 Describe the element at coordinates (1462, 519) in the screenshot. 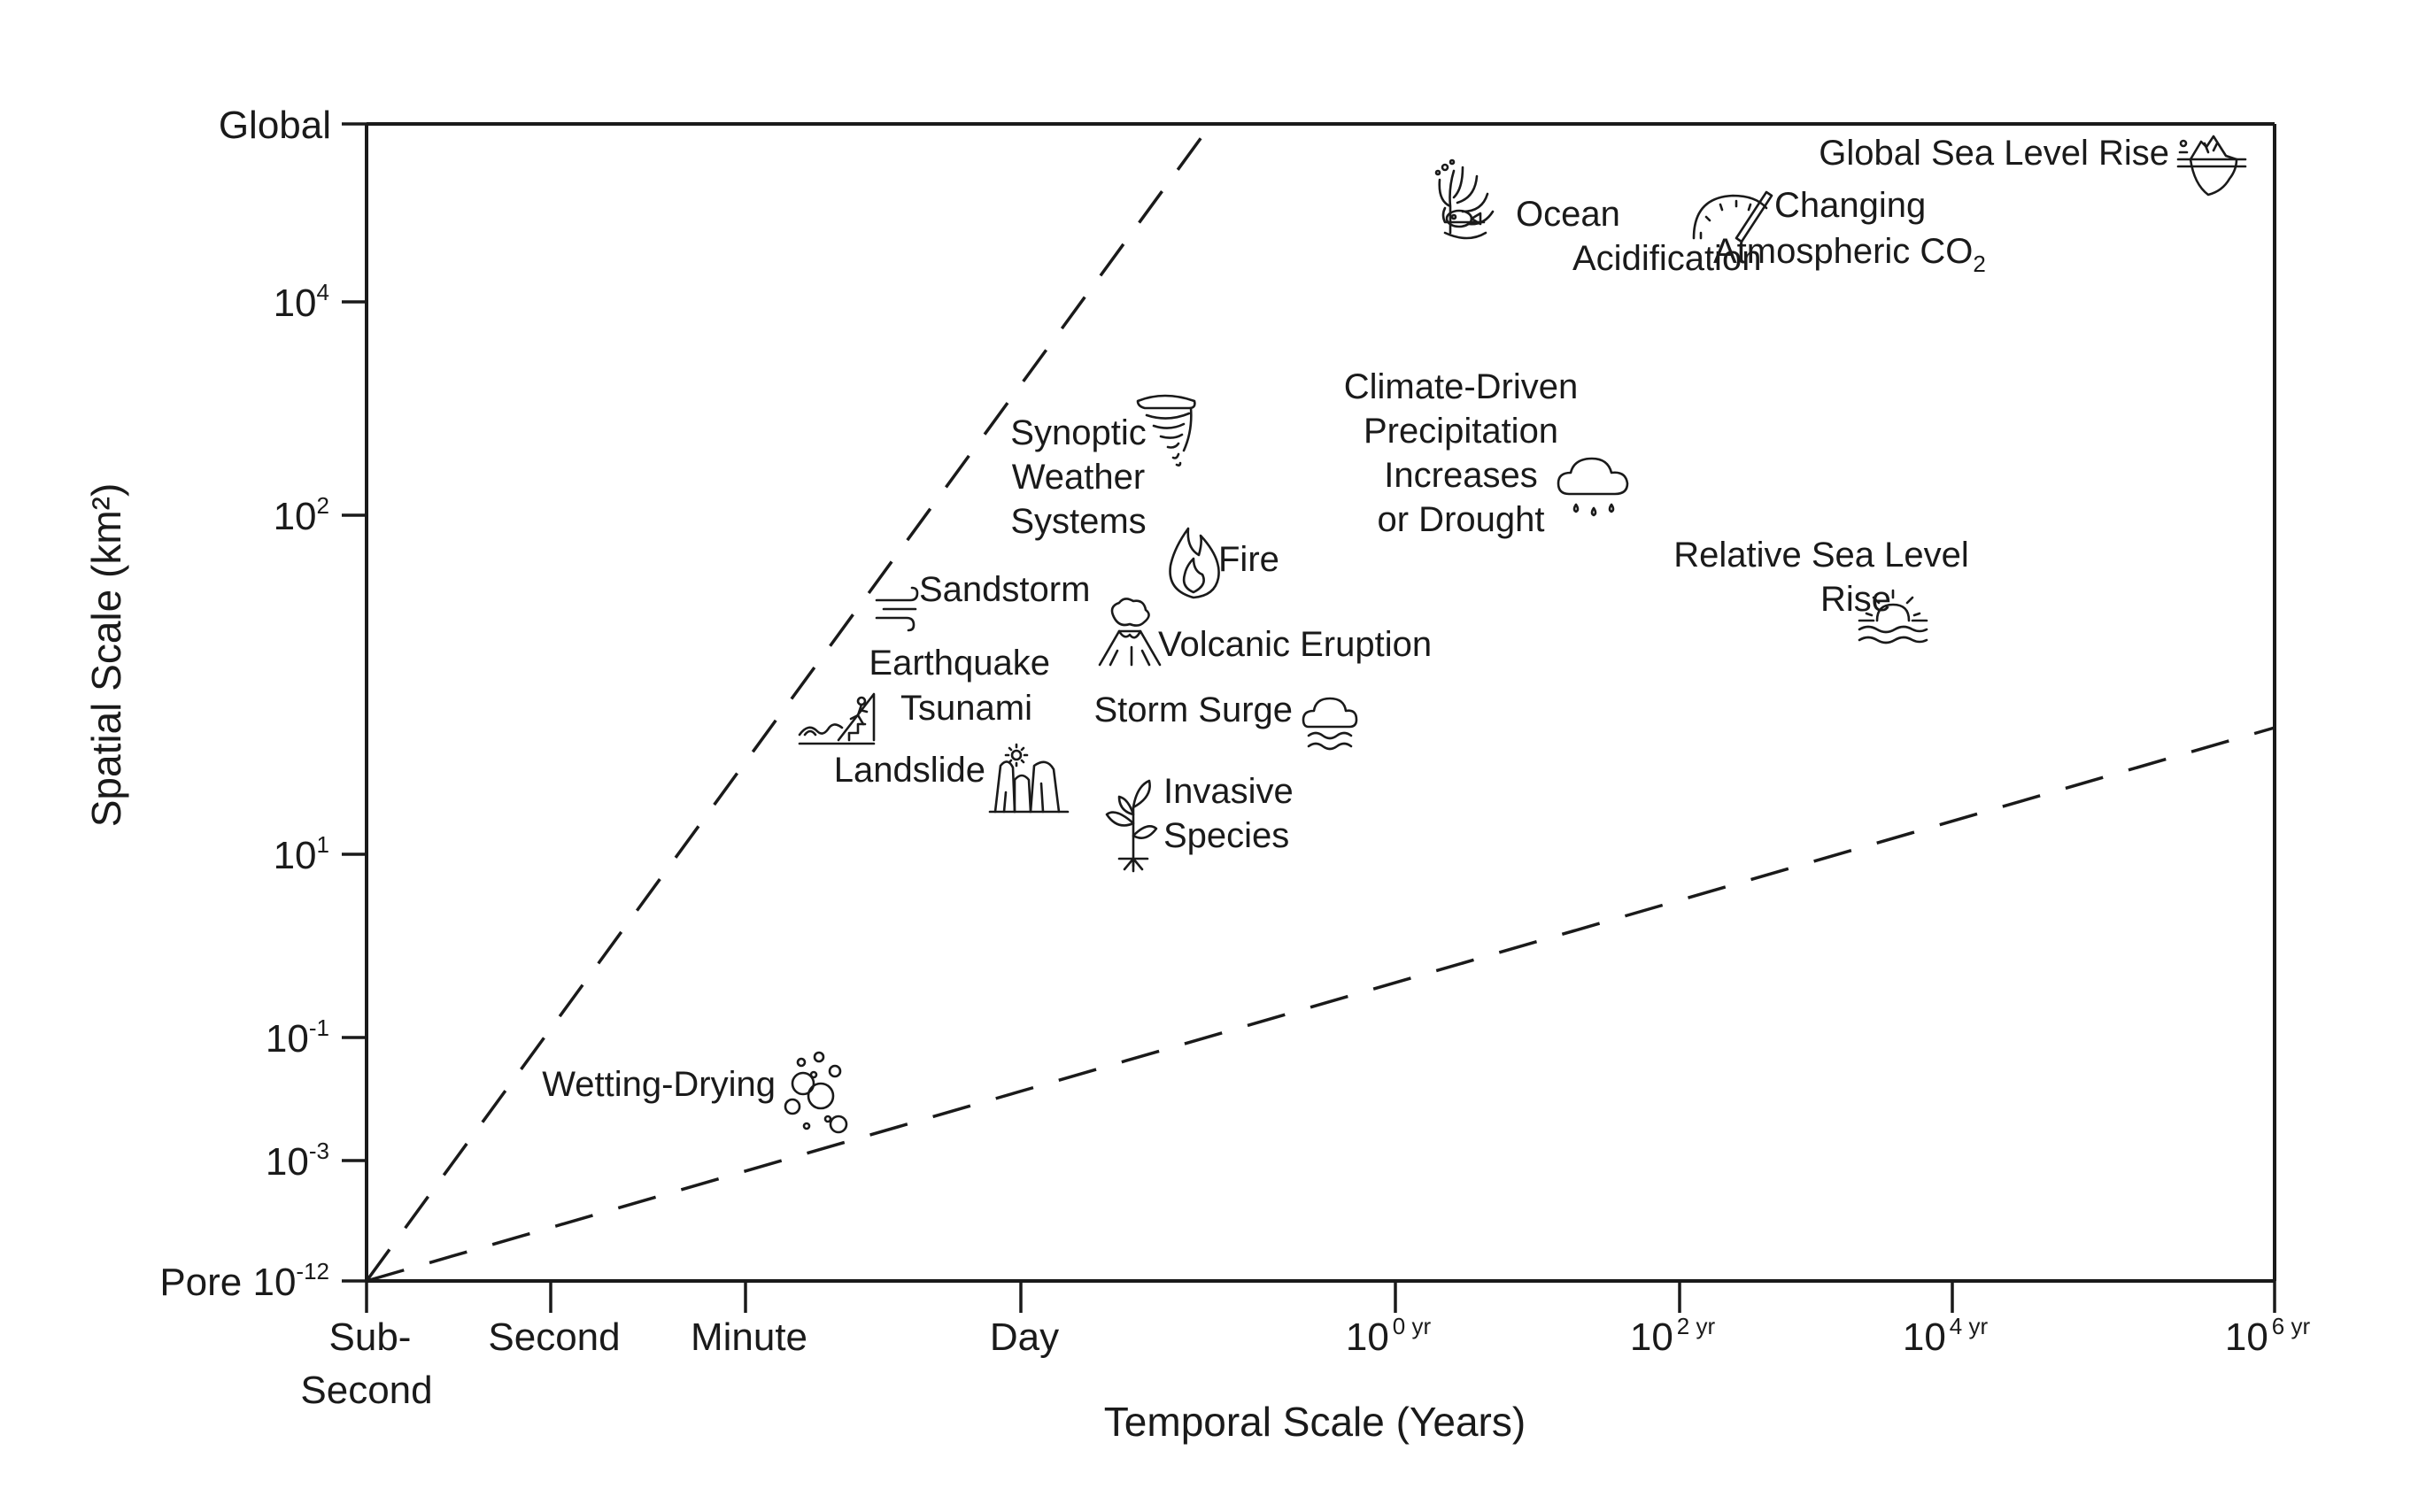

I see `event-label: or Drought` at that location.